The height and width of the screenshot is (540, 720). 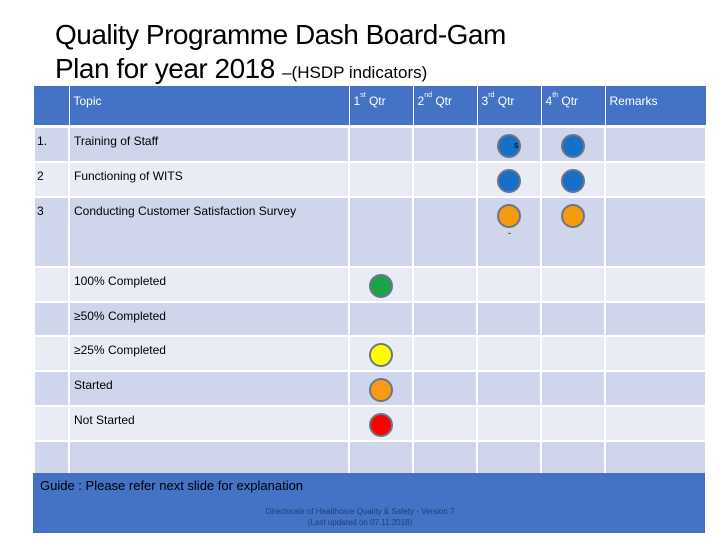 I want to click on row-number: 2, so click(x=51, y=179).